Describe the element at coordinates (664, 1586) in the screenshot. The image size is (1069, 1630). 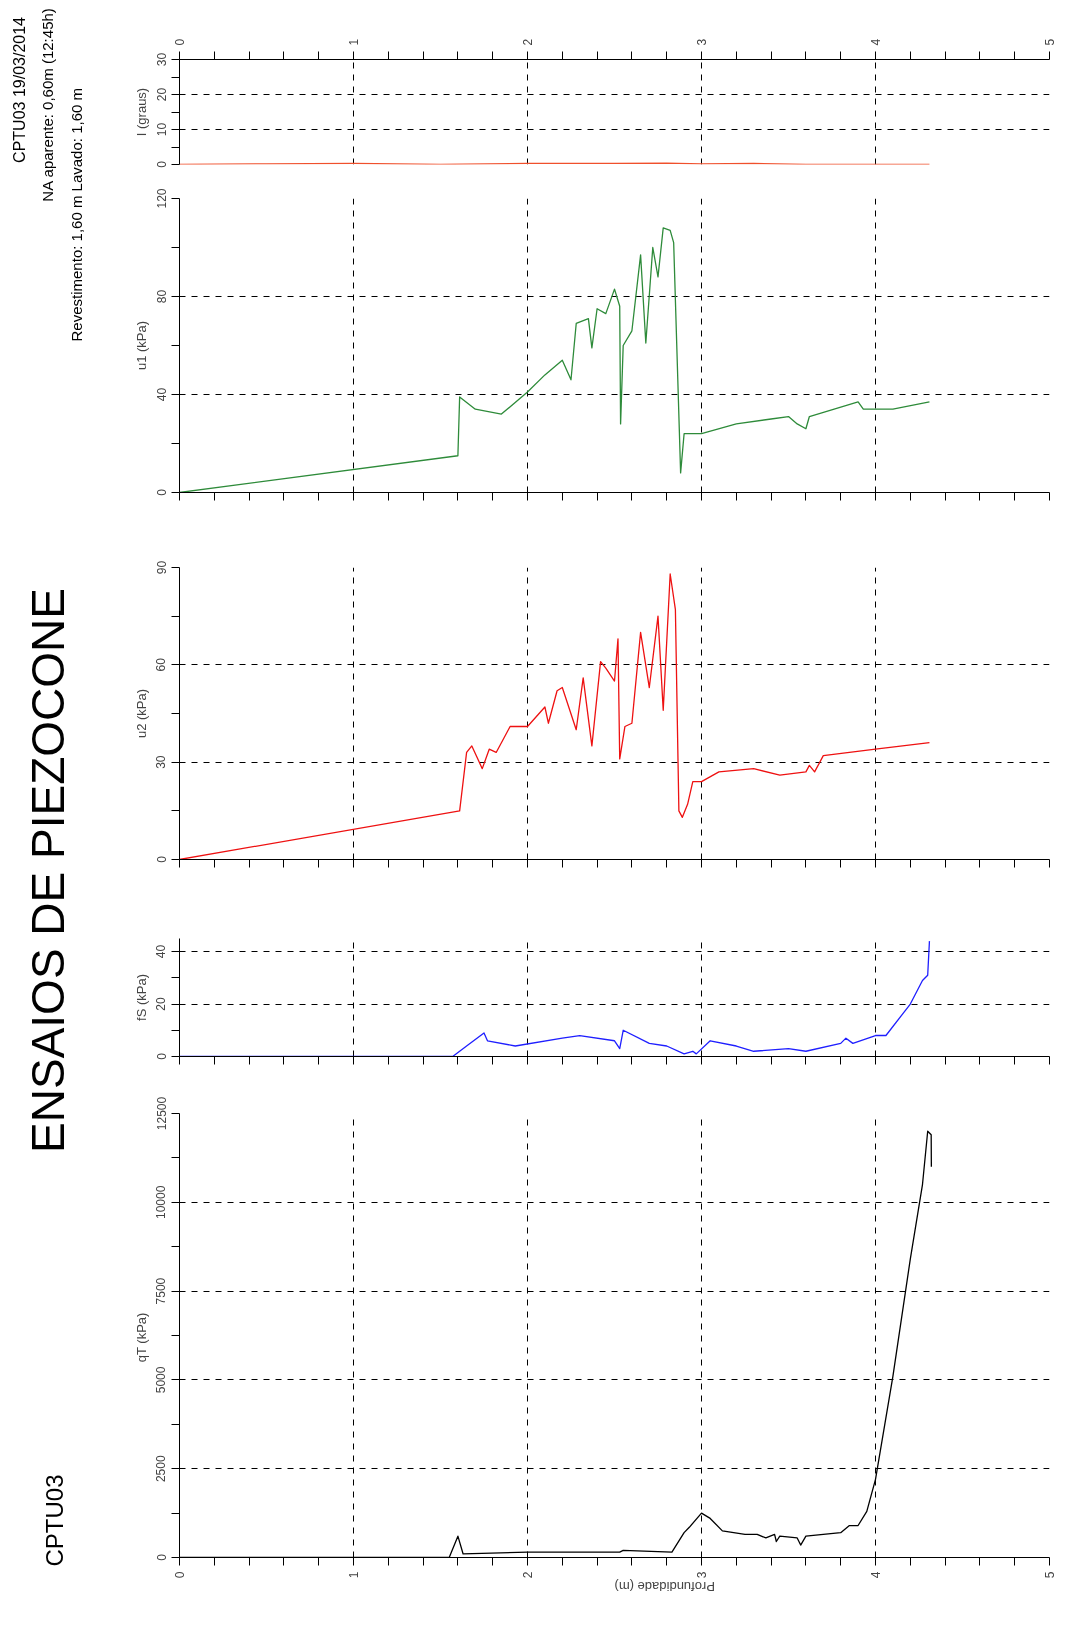
I see `x-axis-title: Profundidade (m)` at that location.